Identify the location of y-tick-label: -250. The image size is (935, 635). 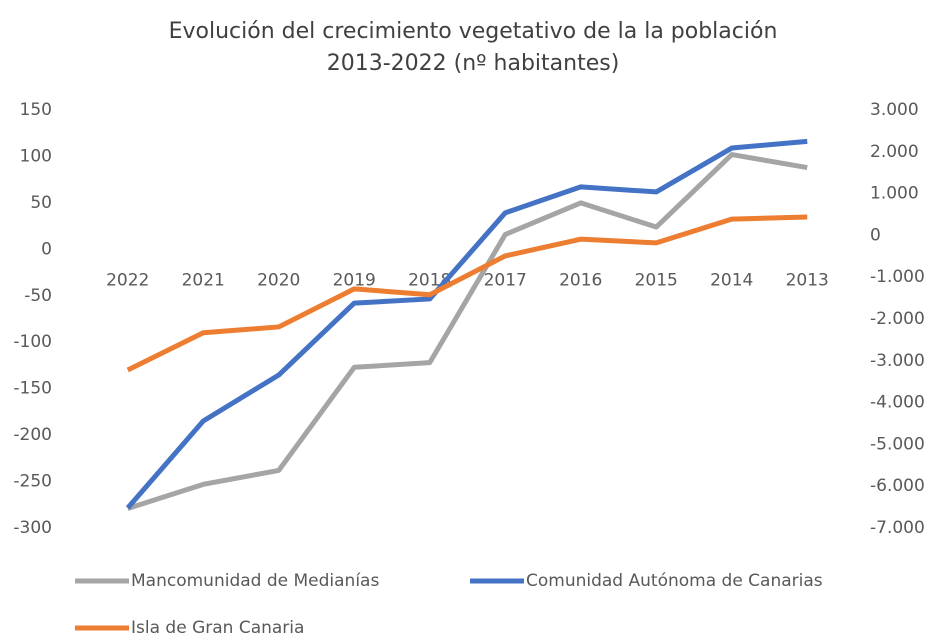
(32, 482).